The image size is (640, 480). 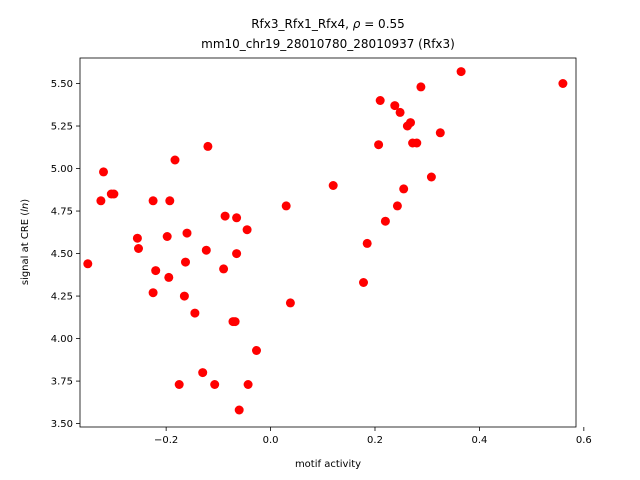 I want to click on y-tick-label: 4.00, so click(x=62, y=339).